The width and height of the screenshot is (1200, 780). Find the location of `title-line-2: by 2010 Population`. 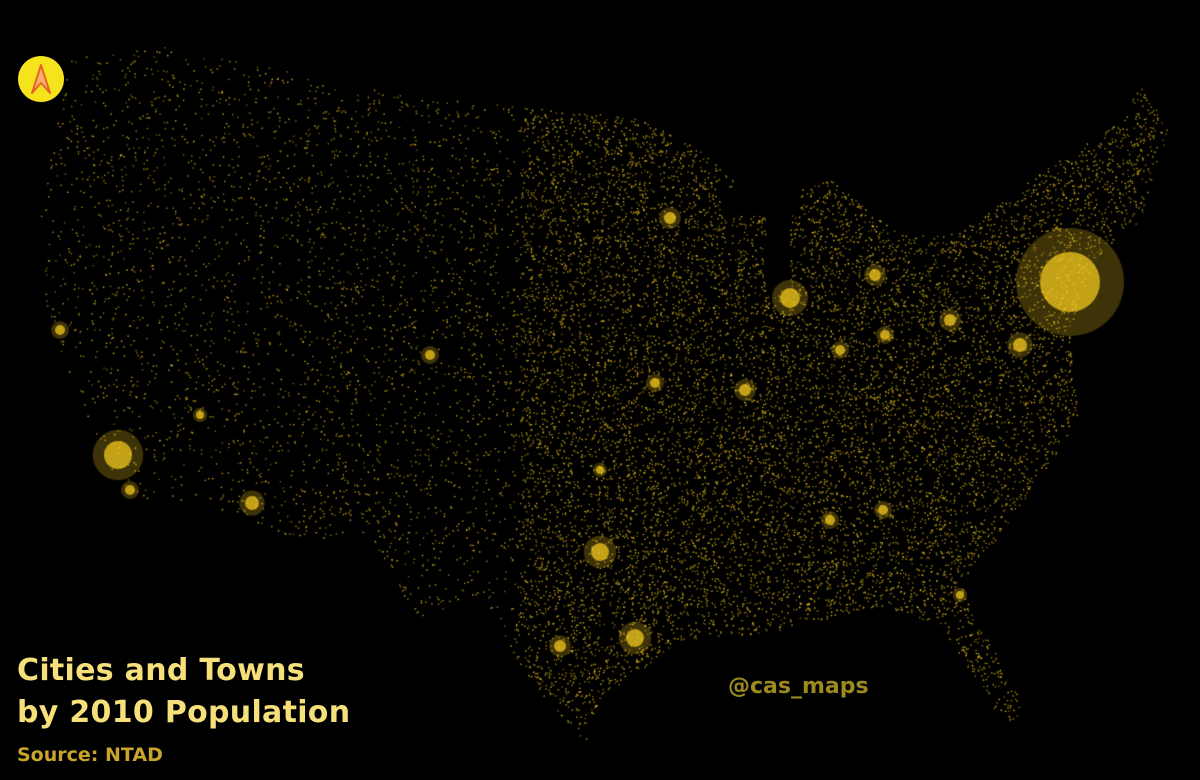

title-line-2: by 2010 Population is located at coordinates (184, 712).